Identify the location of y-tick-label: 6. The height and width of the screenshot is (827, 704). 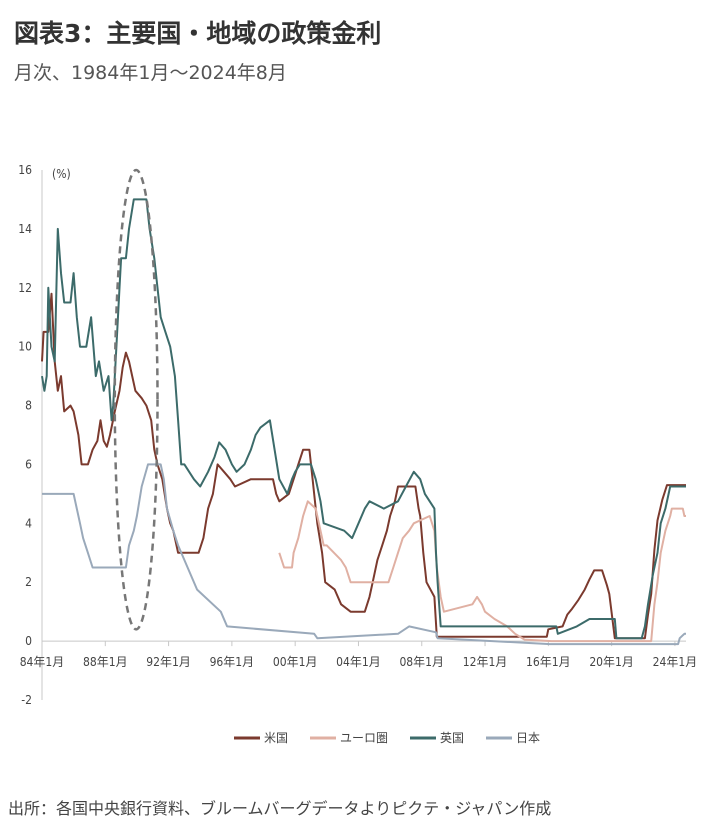
(28, 464).